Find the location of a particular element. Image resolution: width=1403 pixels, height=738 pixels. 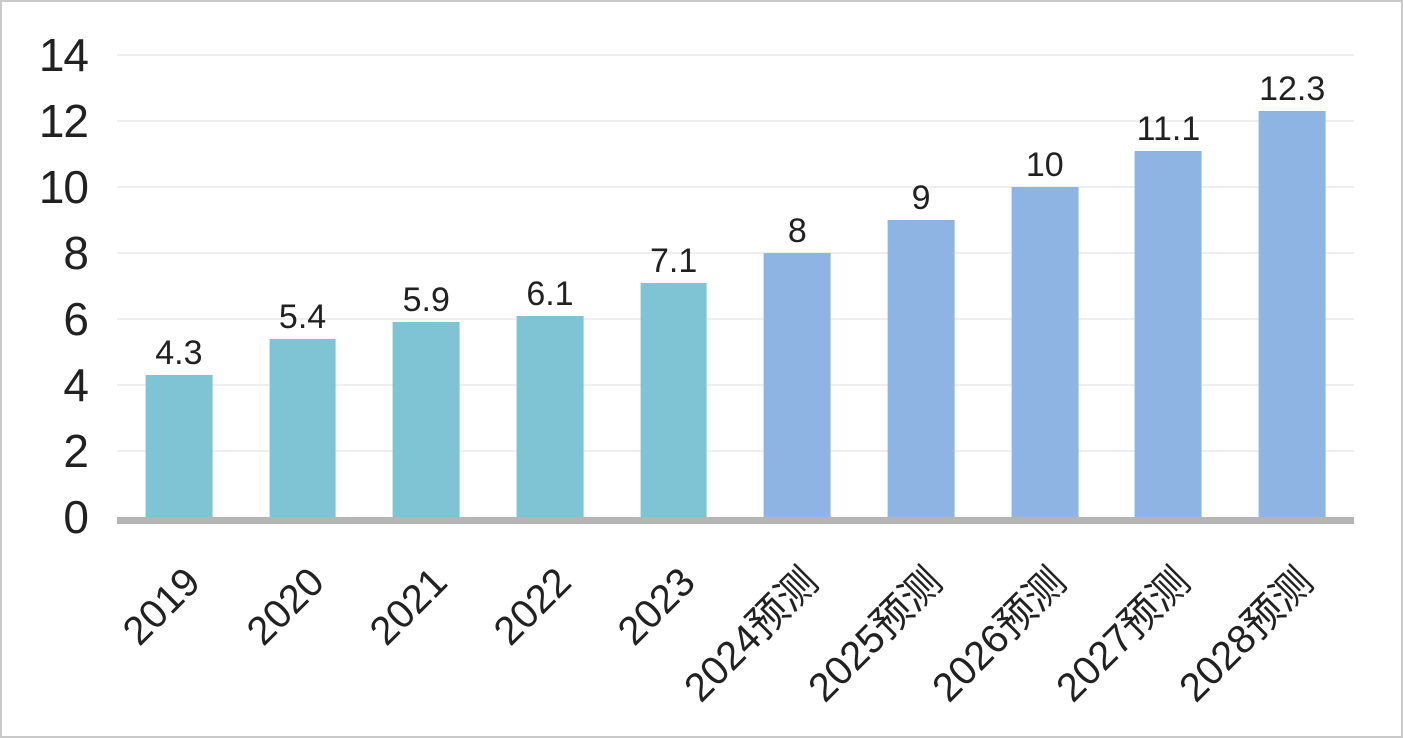

x-axis-category-label: 2027预测 is located at coordinates (1123, 635).